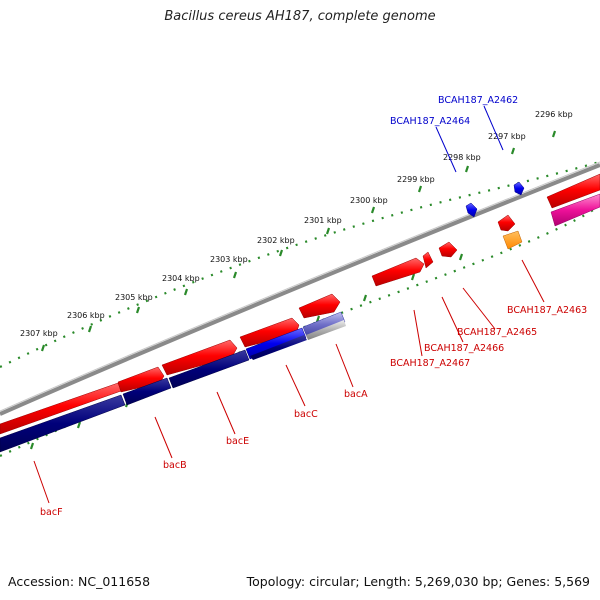 The width and height of the screenshot is (600, 600). What do you see at coordinates (547, 310) in the screenshot?
I see `label-BCAH187_A2463: BCAH187_A2463` at bounding box center [547, 310].